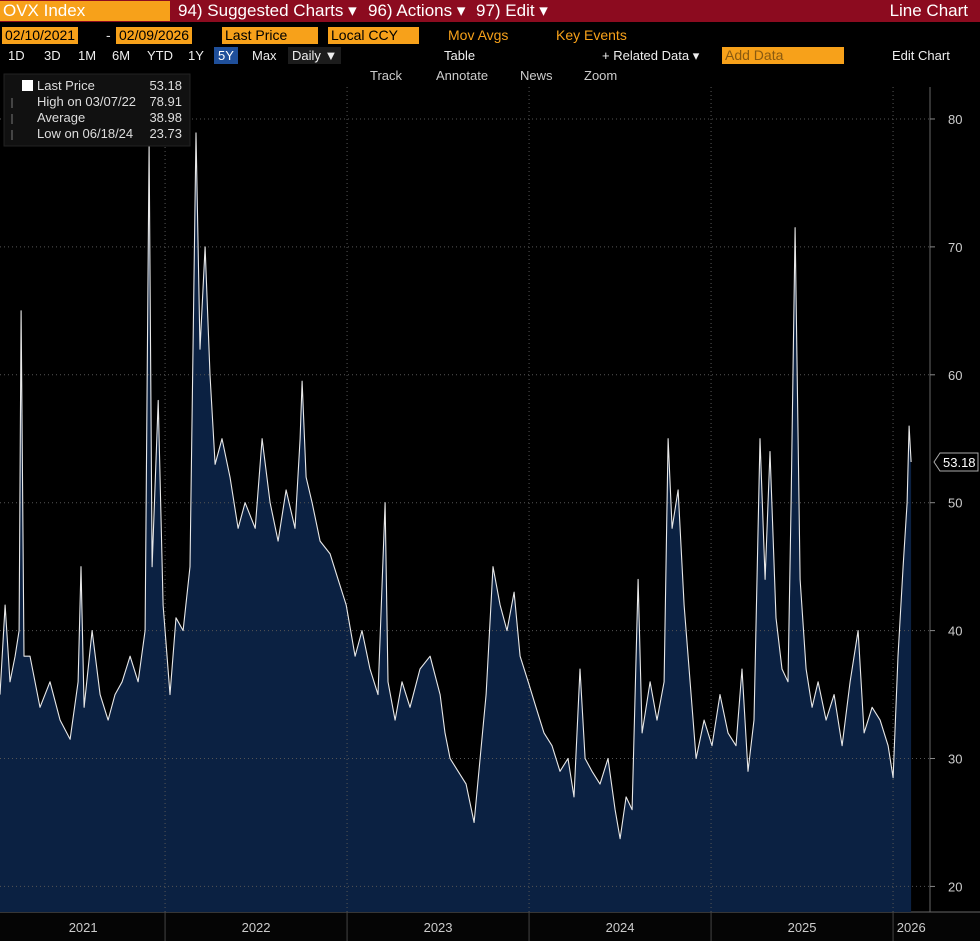 Image resolution: width=980 pixels, height=941 pixels. I want to click on tool-button: News, so click(536, 75).